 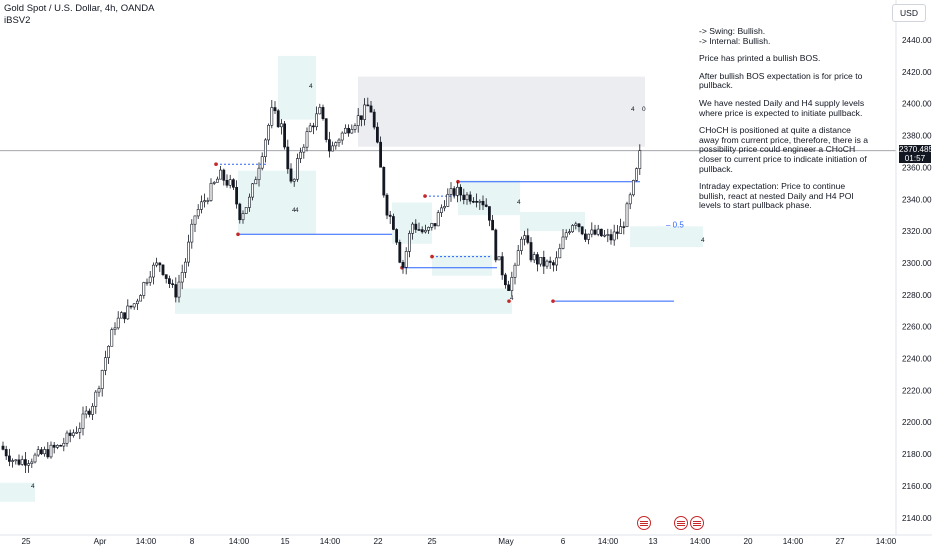 What do you see at coordinates (563, 541) in the screenshot?
I see `time-tick-label: 6` at bounding box center [563, 541].